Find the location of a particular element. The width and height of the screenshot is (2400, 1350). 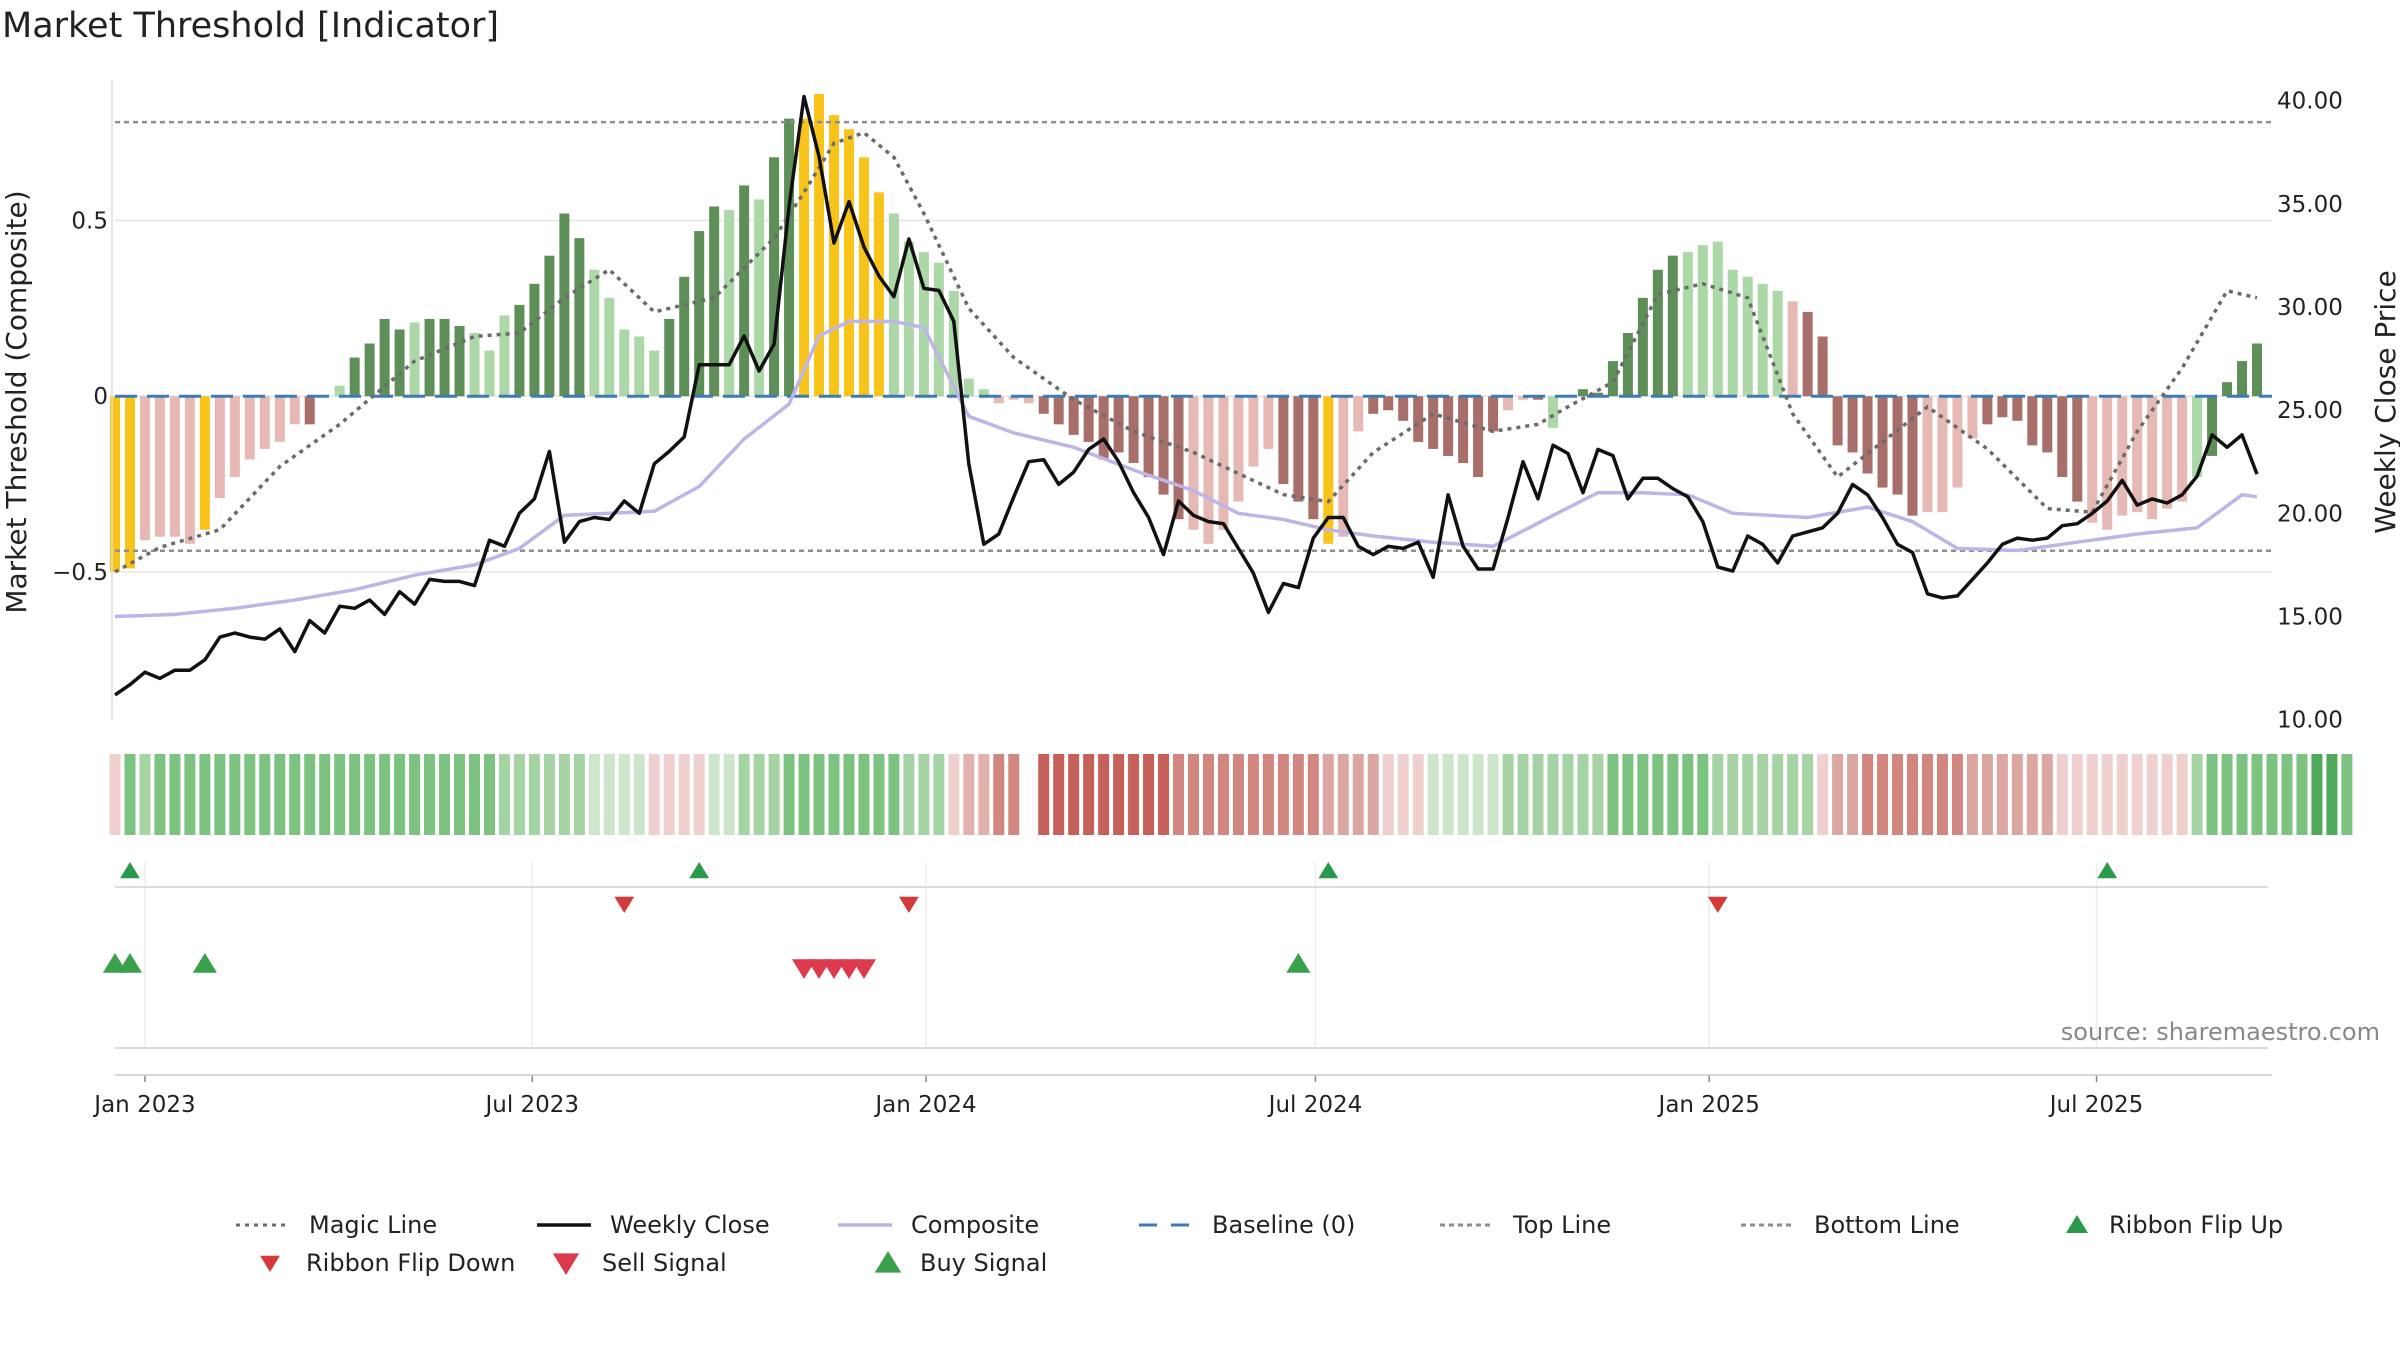

legend-label: Baseline (0) is located at coordinates (1283, 1225).